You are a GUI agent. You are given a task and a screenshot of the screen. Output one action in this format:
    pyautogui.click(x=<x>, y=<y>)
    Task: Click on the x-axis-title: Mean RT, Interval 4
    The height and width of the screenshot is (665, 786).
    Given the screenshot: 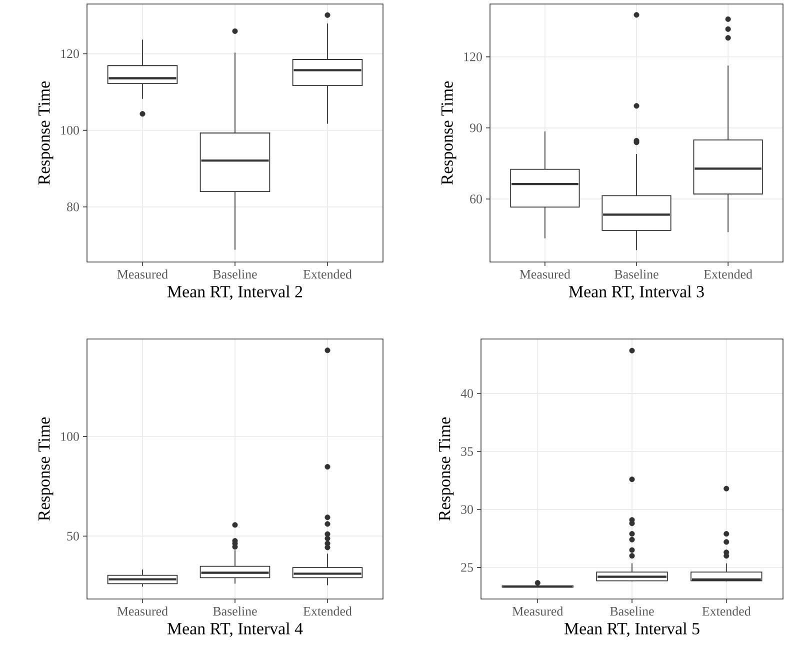 What is the action you would take?
    pyautogui.click(x=235, y=629)
    